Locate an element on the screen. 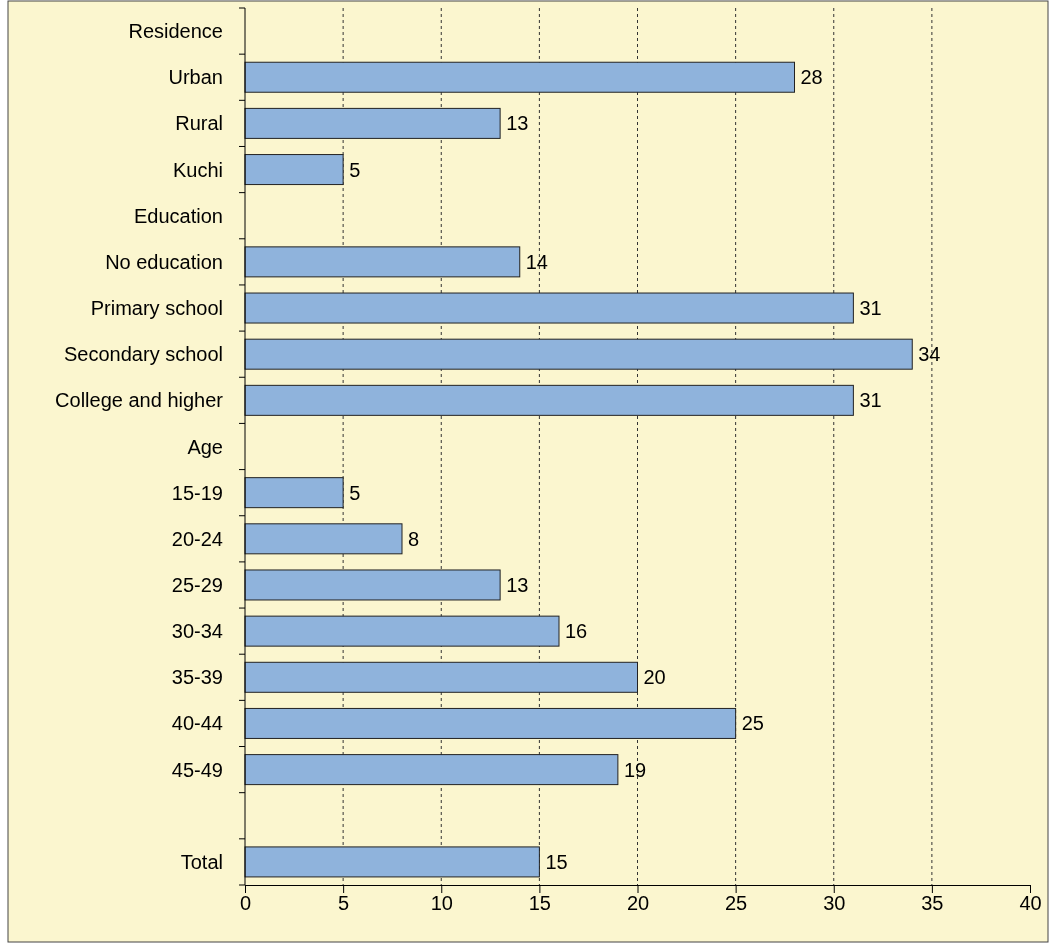 The image size is (1052, 943). y-tick-label: Urban is located at coordinates (195, 77).